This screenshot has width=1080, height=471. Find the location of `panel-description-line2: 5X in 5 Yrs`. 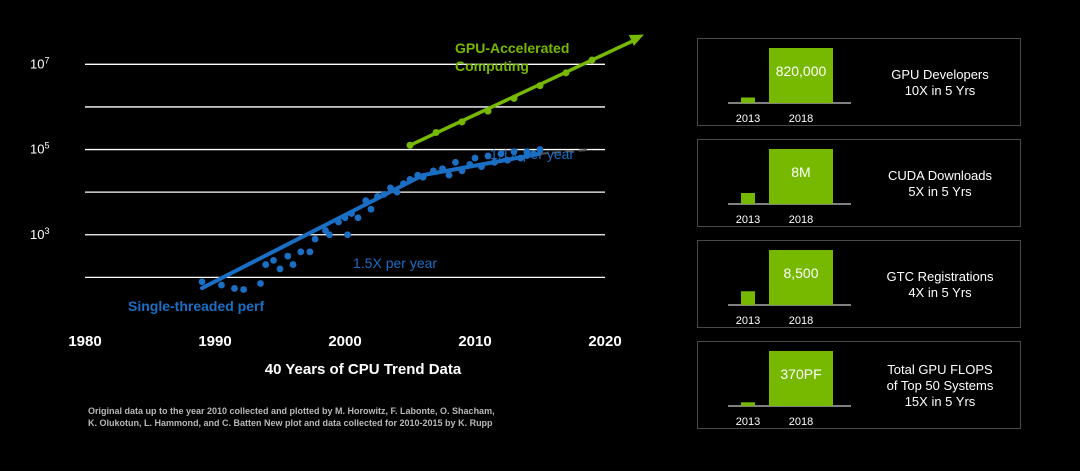

panel-description-line2: 5X in 5 Yrs is located at coordinates (940, 191).